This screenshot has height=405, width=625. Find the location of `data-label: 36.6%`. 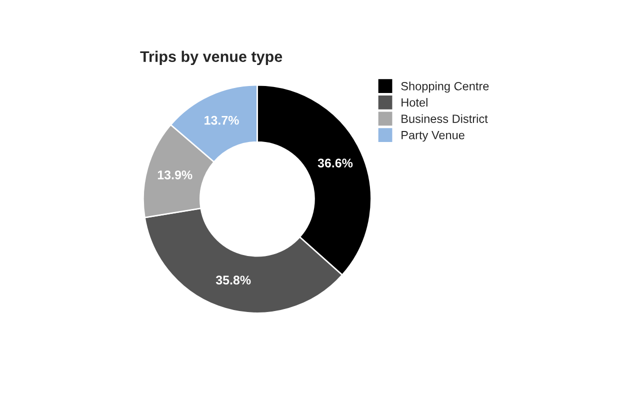

data-label: 36.6% is located at coordinates (335, 163).